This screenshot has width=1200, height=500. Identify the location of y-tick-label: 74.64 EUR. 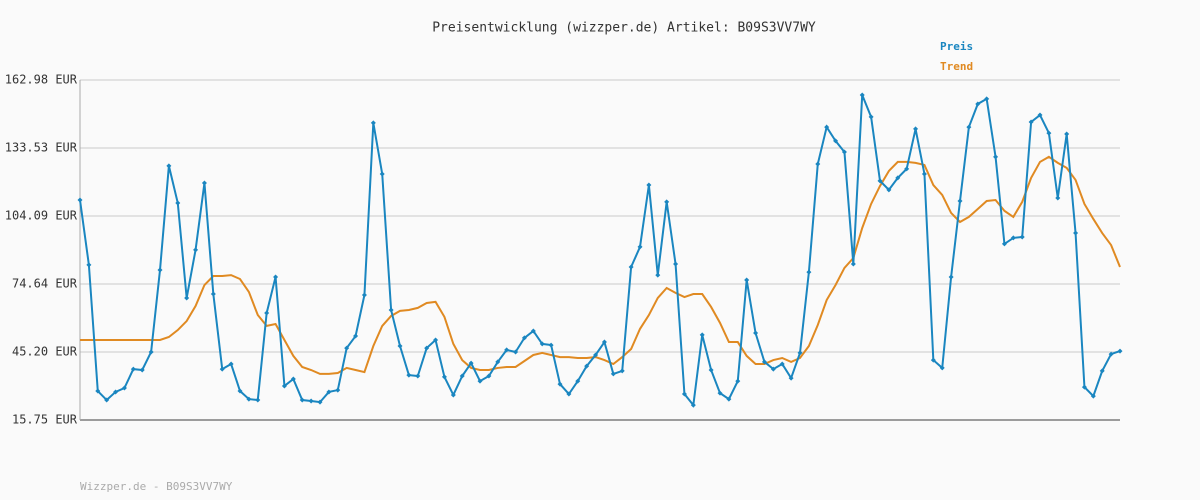
(45, 284).